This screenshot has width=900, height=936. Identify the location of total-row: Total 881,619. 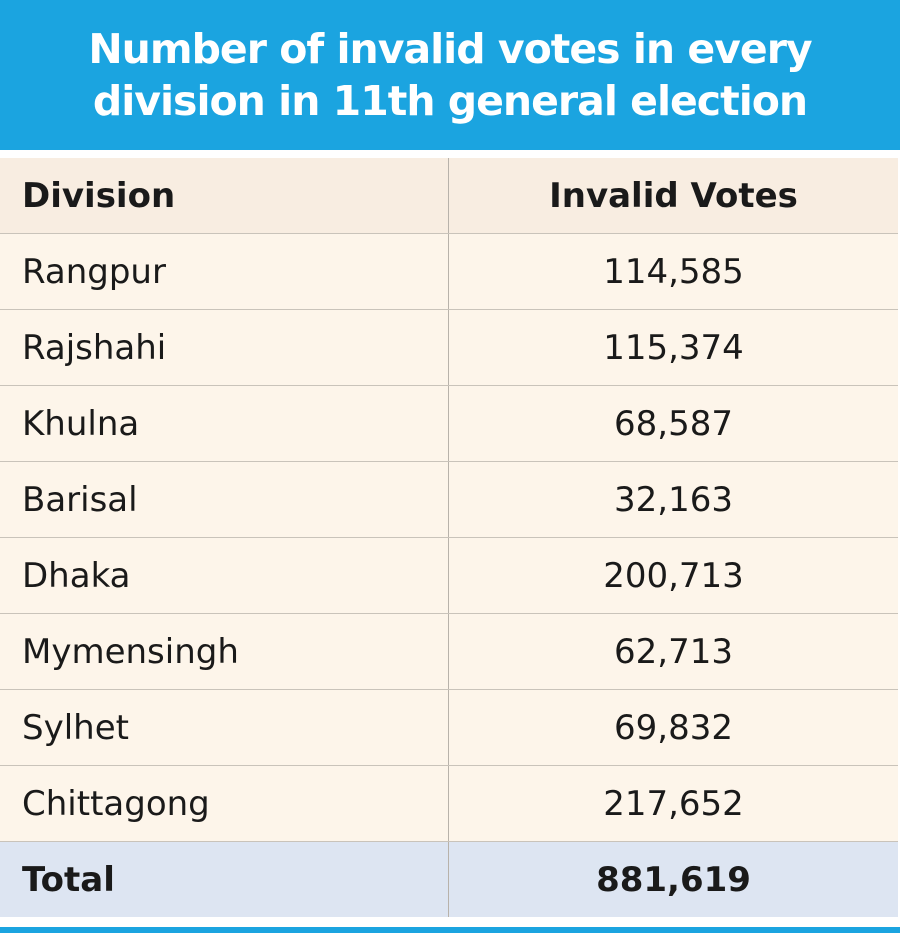
(449, 879).